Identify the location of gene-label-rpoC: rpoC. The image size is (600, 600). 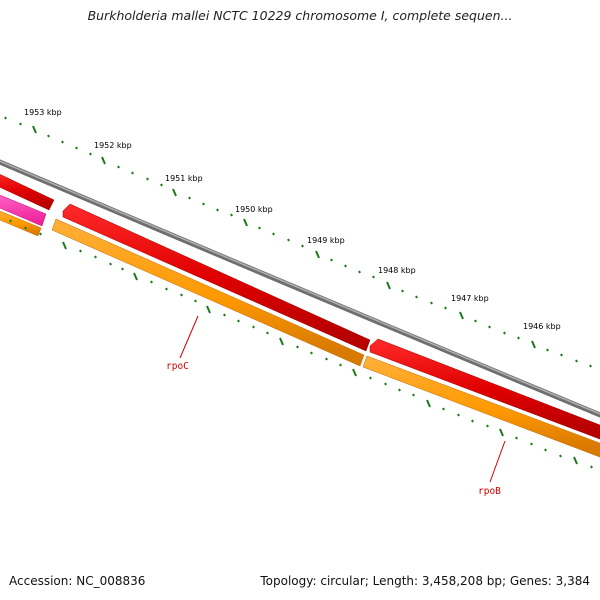
(182, 343).